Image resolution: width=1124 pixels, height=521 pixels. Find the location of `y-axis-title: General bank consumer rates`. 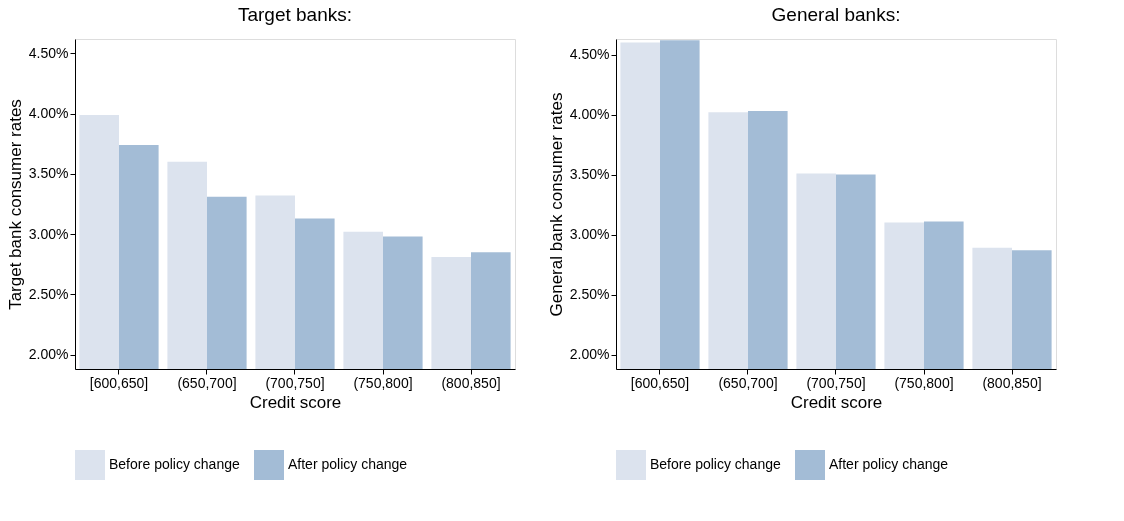

y-axis-title: General bank consumer rates is located at coordinates (556, 204).